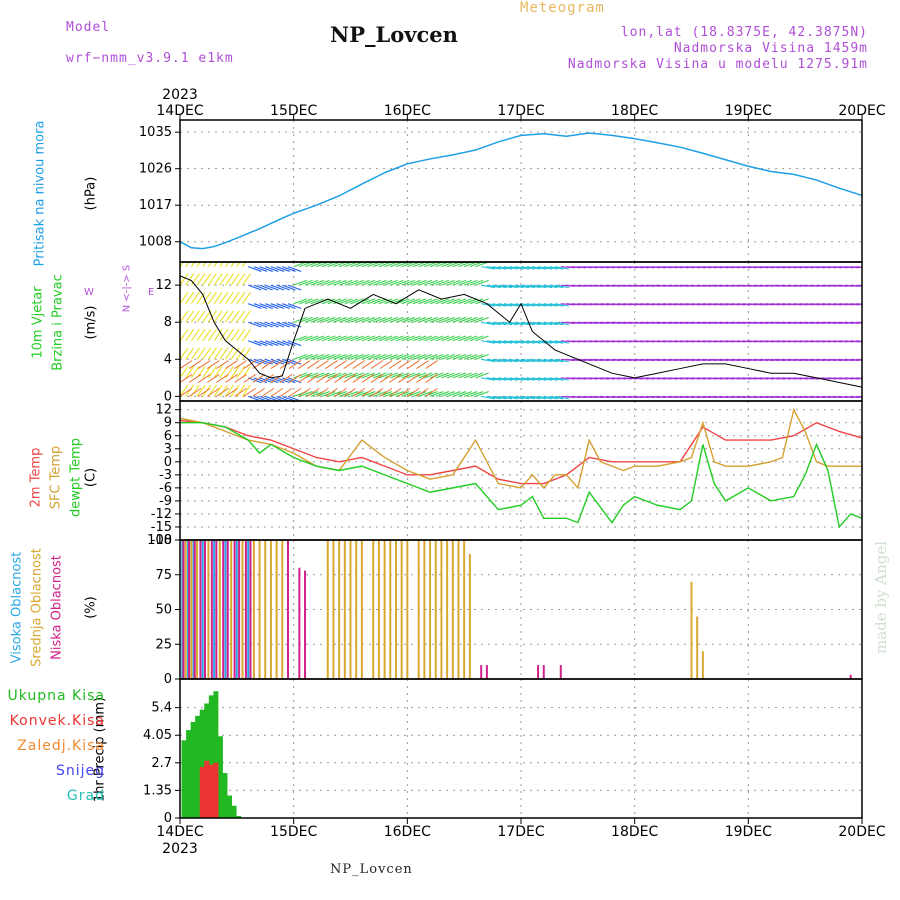 Image resolution: width=900 pixels, height=900 pixels. Describe the element at coordinates (521, 191) in the screenshot. I see `pressure-line` at that location.